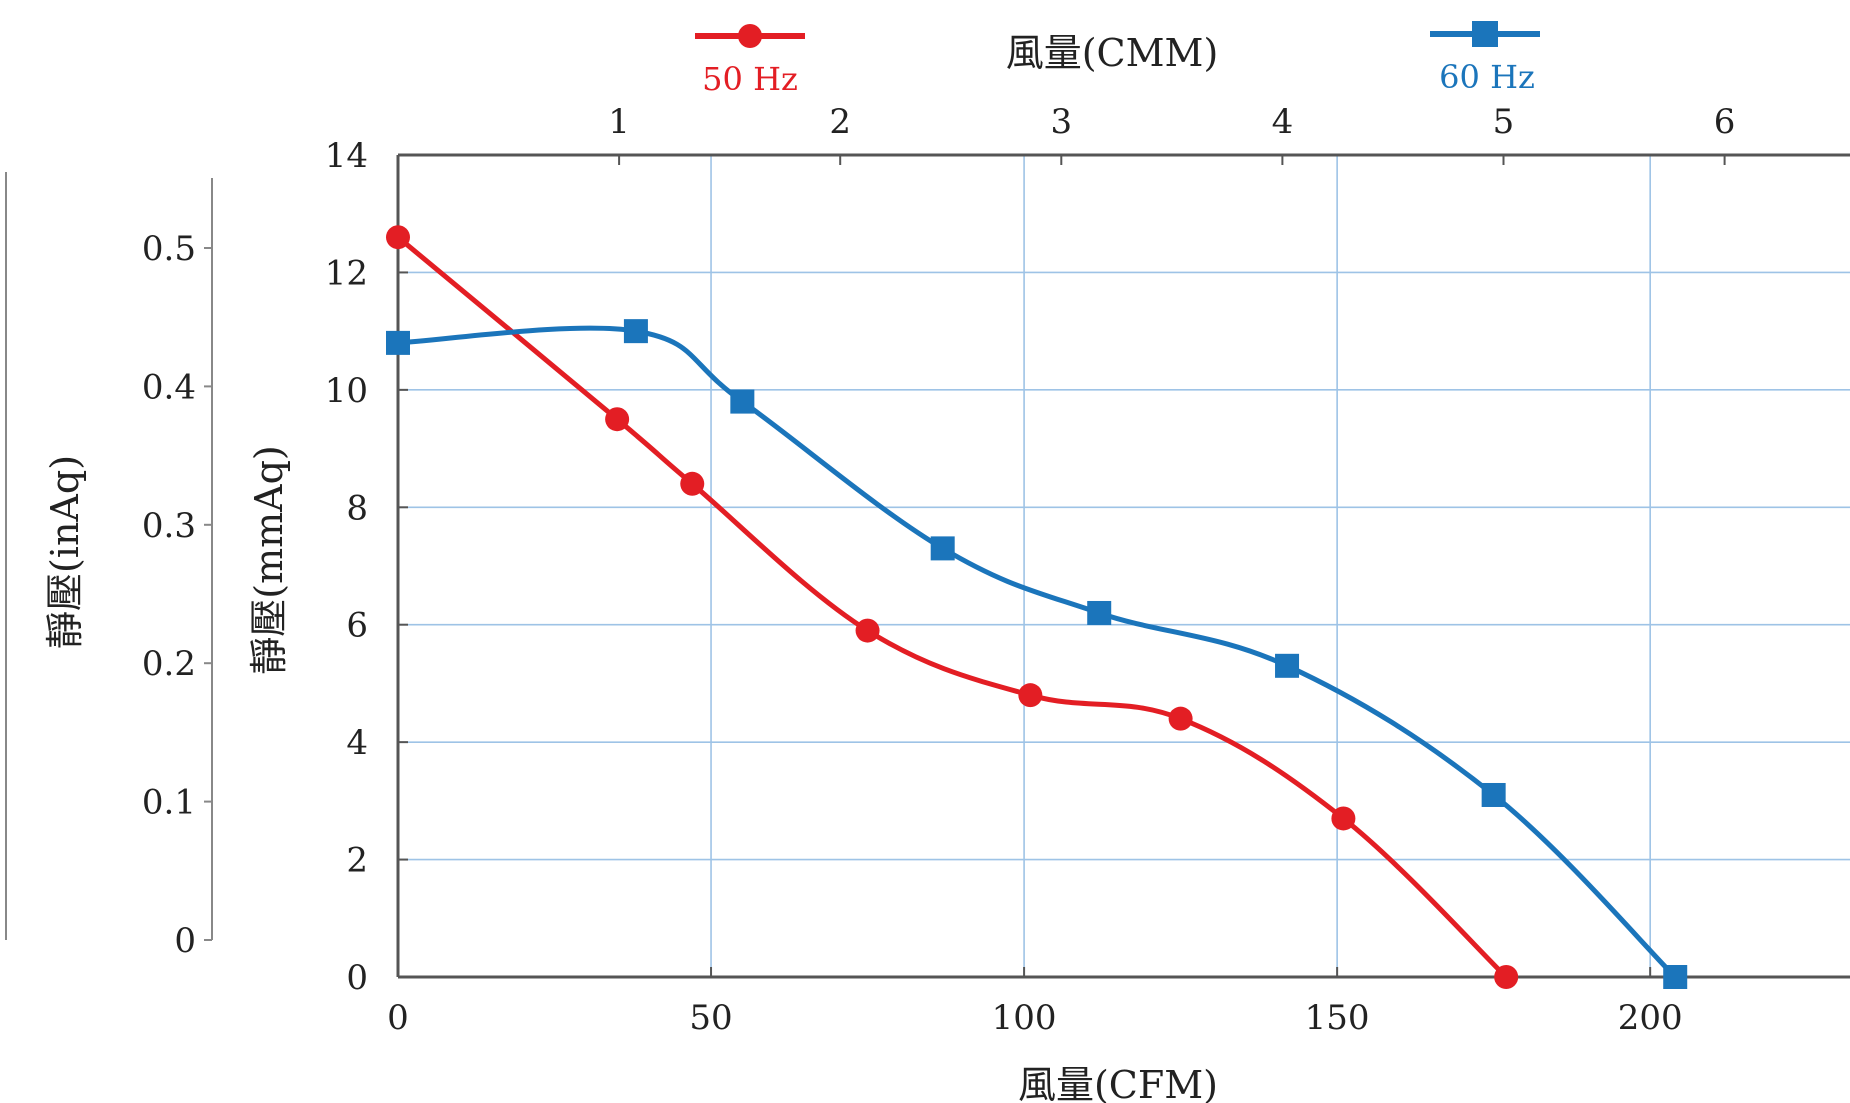 This screenshot has height=1103, width=1850. What do you see at coordinates (169, 387) in the screenshot?
I see `y2-tick-label: 0.4` at bounding box center [169, 387].